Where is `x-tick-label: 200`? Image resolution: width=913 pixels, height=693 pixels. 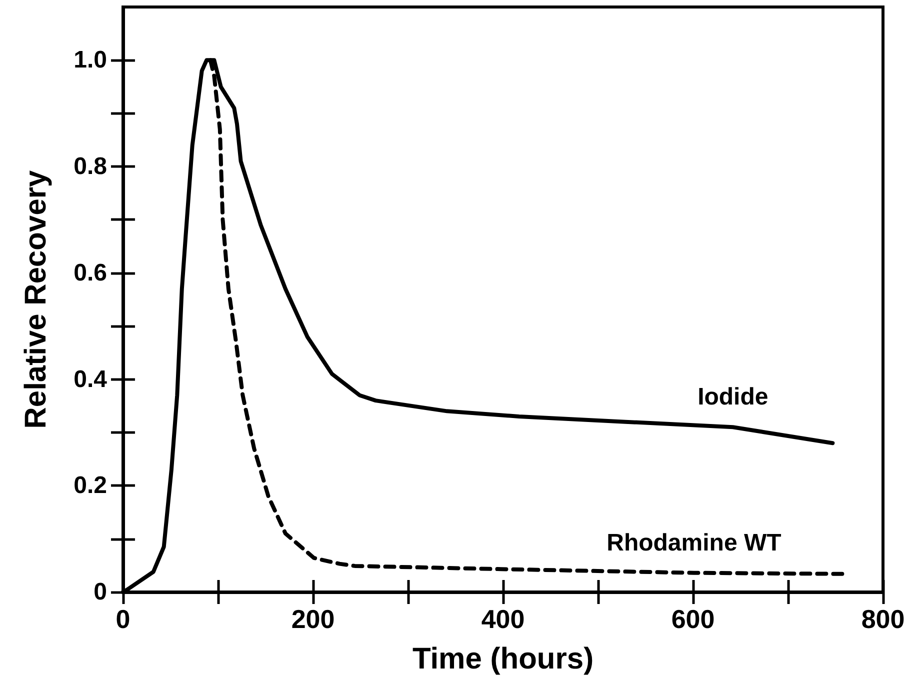 x-tick-label: 200 is located at coordinates (313, 619).